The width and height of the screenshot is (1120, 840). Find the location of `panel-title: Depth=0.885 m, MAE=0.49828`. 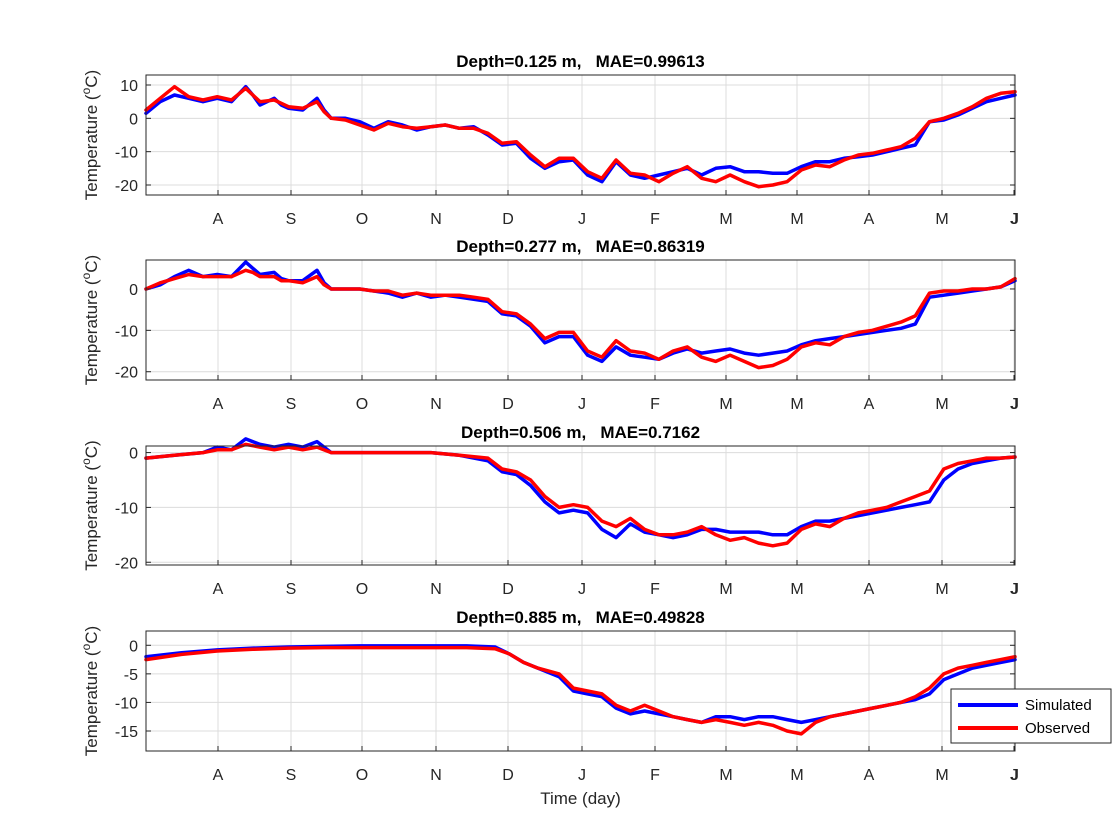

panel-title: Depth=0.885 m, MAE=0.49828 is located at coordinates (580, 617).